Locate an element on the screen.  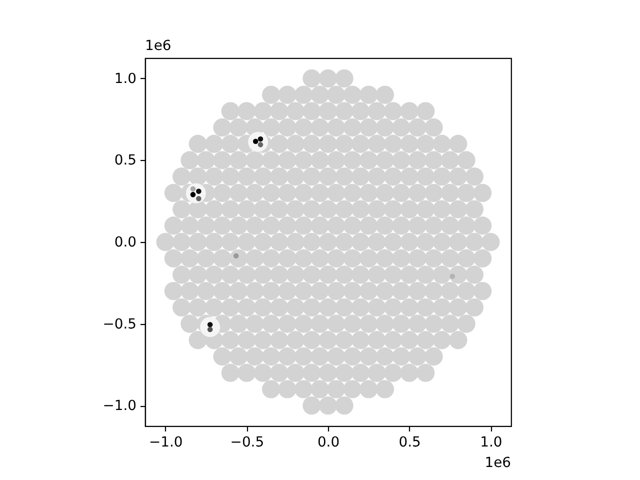
x-tick-label: −1.0 is located at coordinates (165, 442).